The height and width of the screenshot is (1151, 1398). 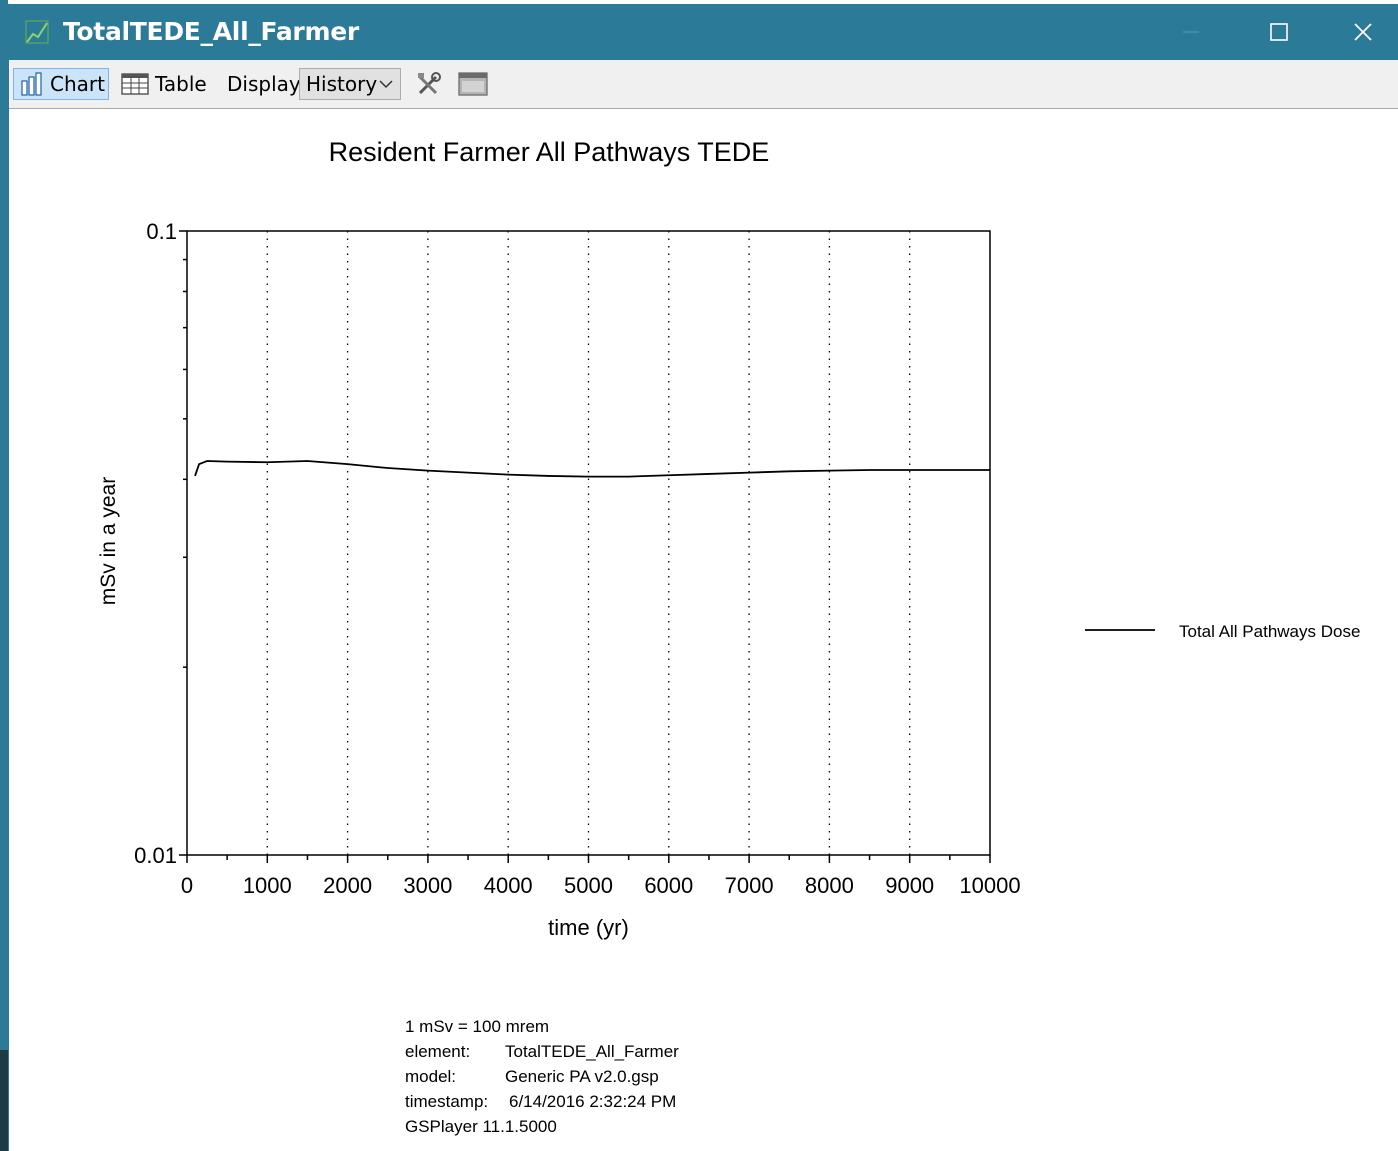 I want to click on unit-note: 1 mSv = 100 mrem, so click(x=477, y=1026).